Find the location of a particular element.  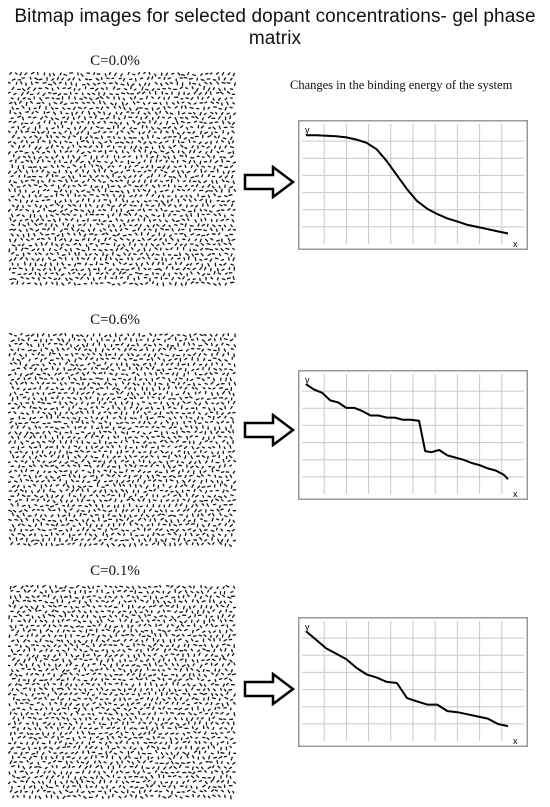

concentration-label-1: C=0.0% is located at coordinates (115, 61).